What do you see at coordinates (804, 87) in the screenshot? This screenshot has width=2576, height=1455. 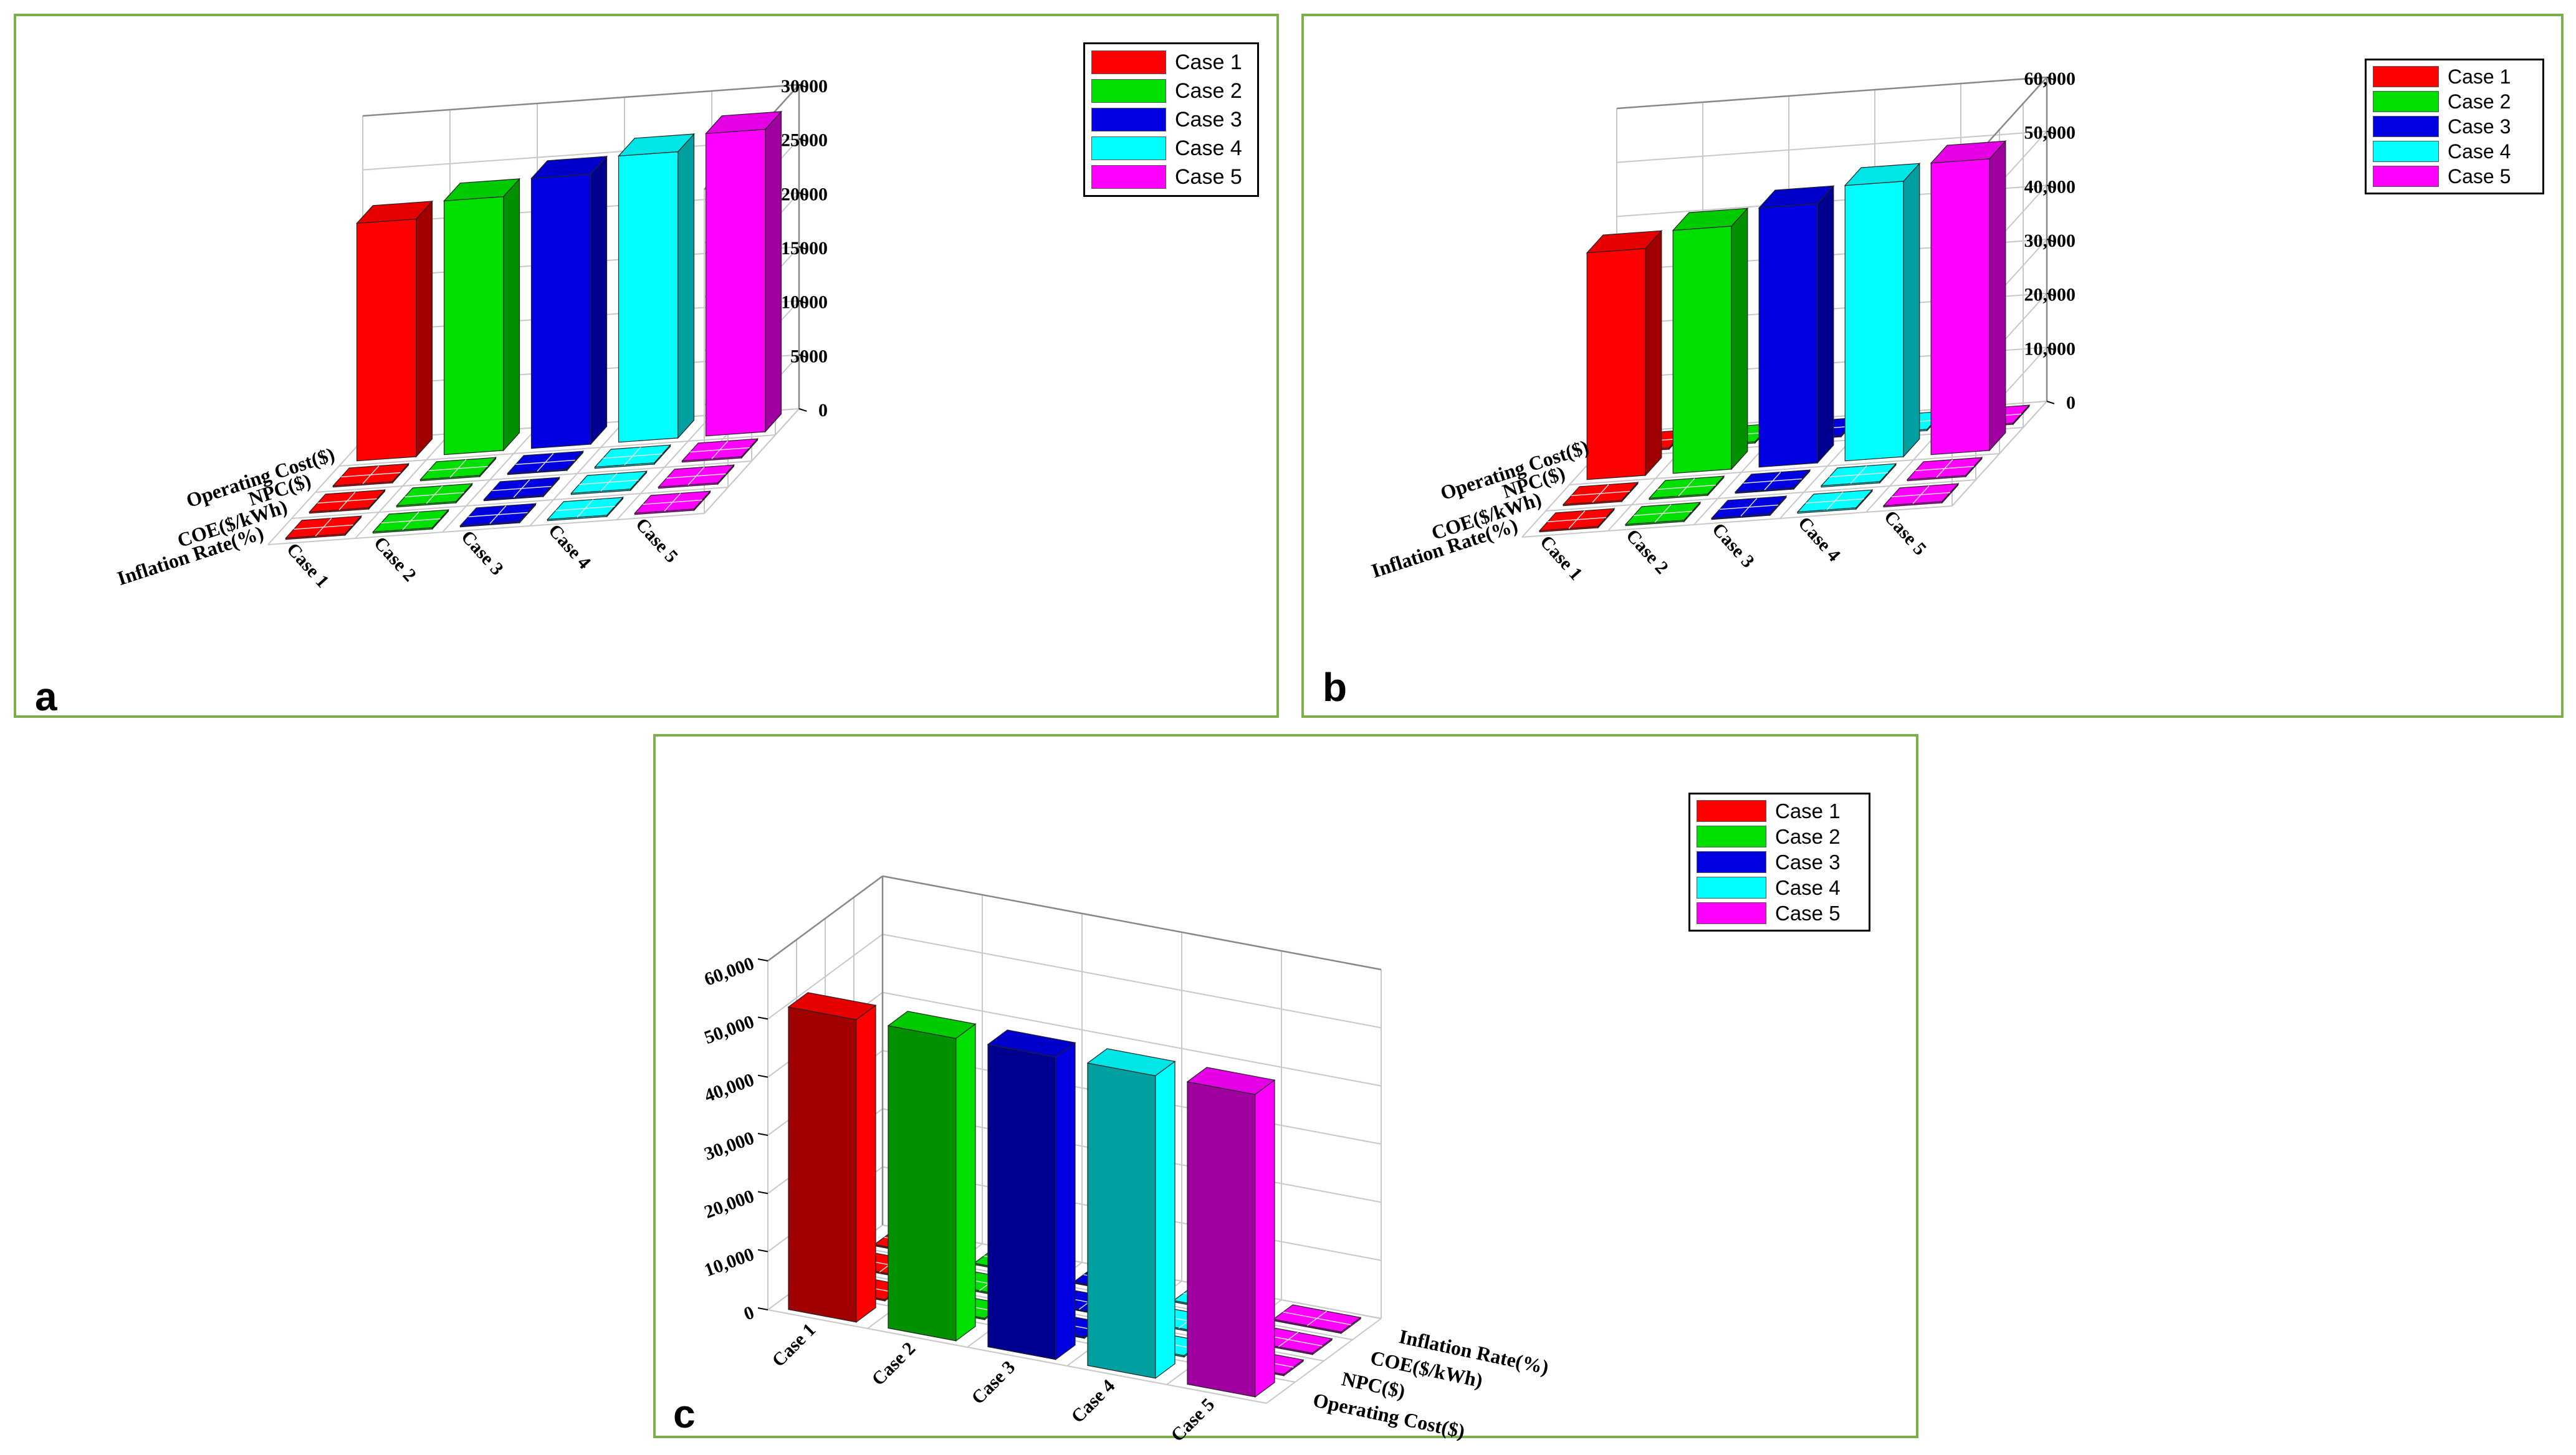 I see `z-tick-label: 30000` at bounding box center [804, 87].